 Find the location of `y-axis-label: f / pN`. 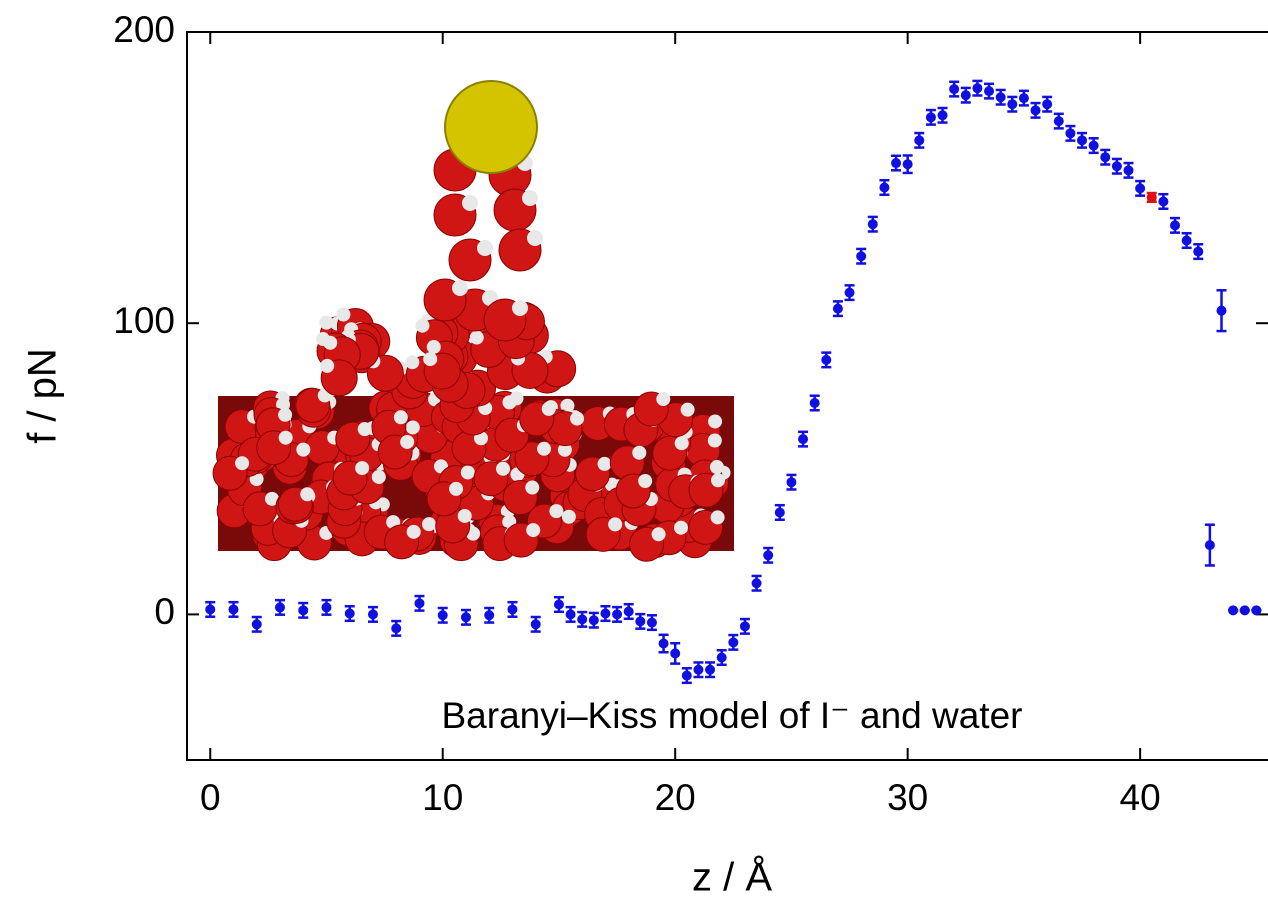

y-axis-label: f / pN is located at coordinates (43, 396).